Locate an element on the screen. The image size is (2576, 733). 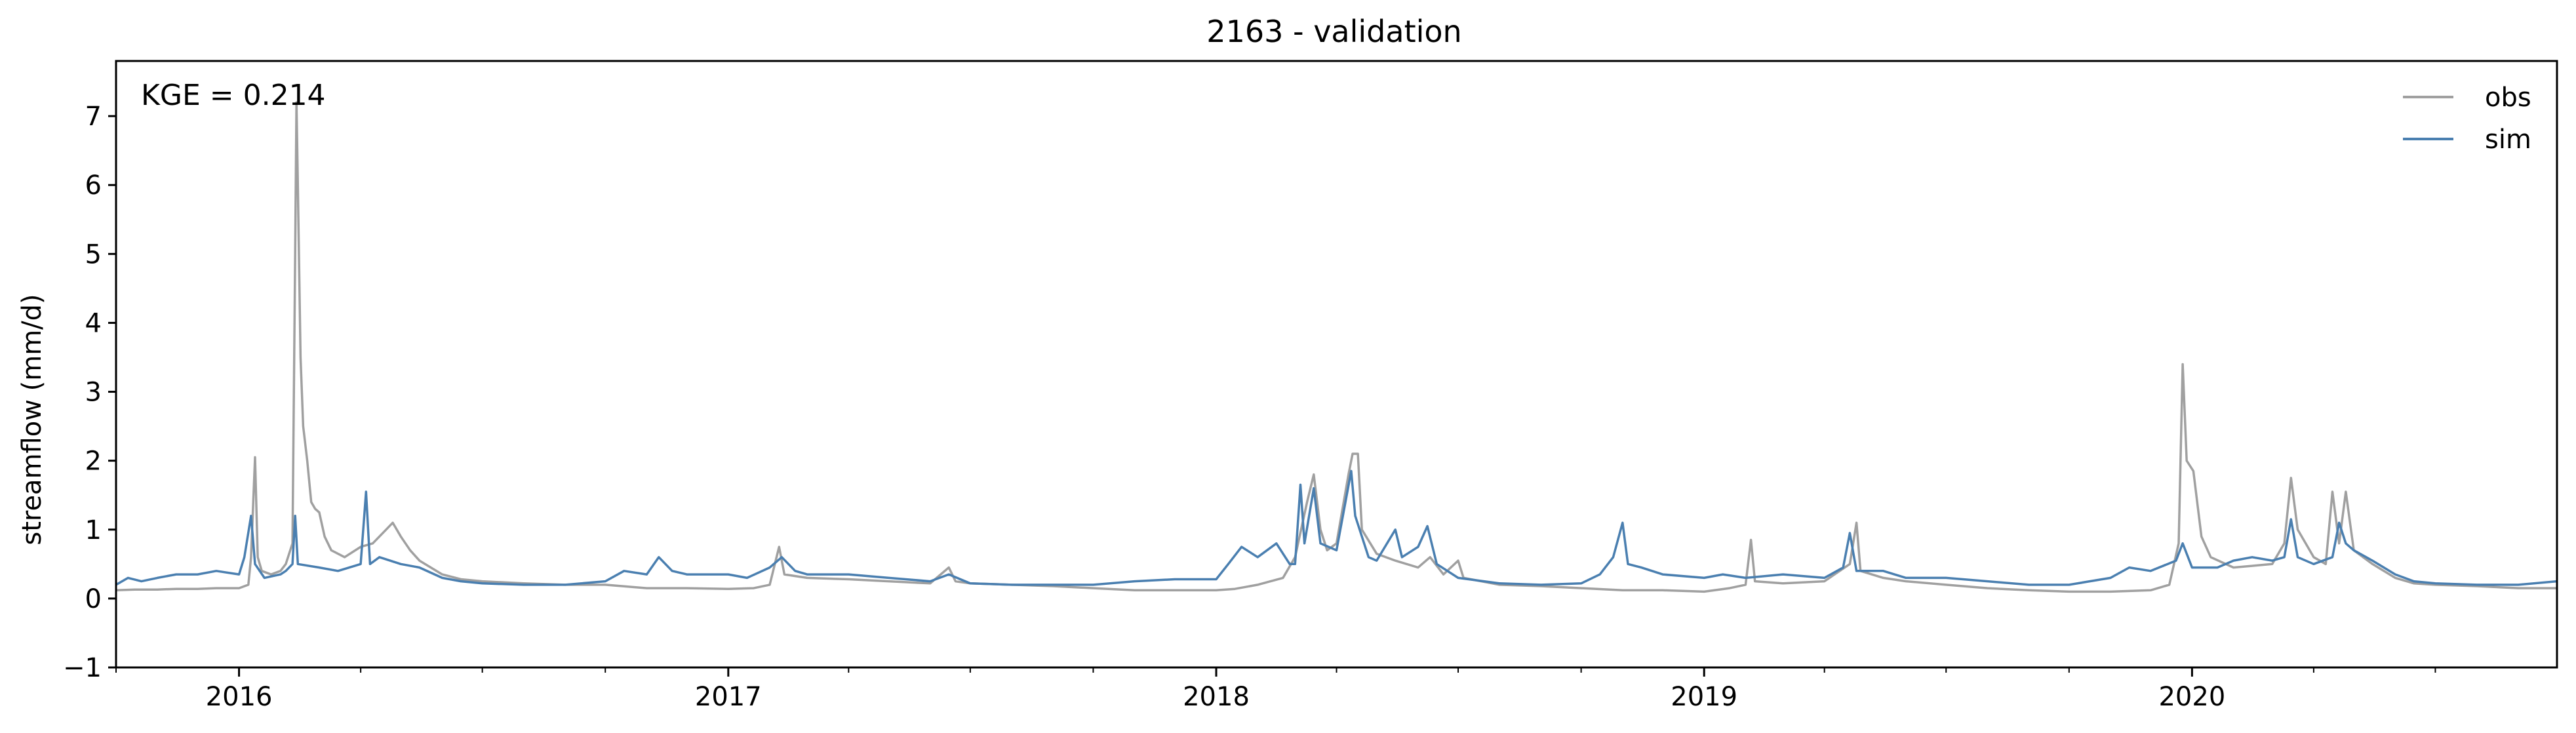
x-tick-label: 2019 is located at coordinates (1704, 697).